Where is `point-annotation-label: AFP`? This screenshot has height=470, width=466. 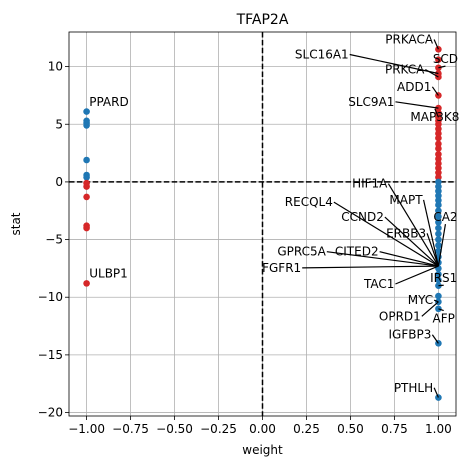 point-annotation-label: AFP is located at coordinates (444, 319).